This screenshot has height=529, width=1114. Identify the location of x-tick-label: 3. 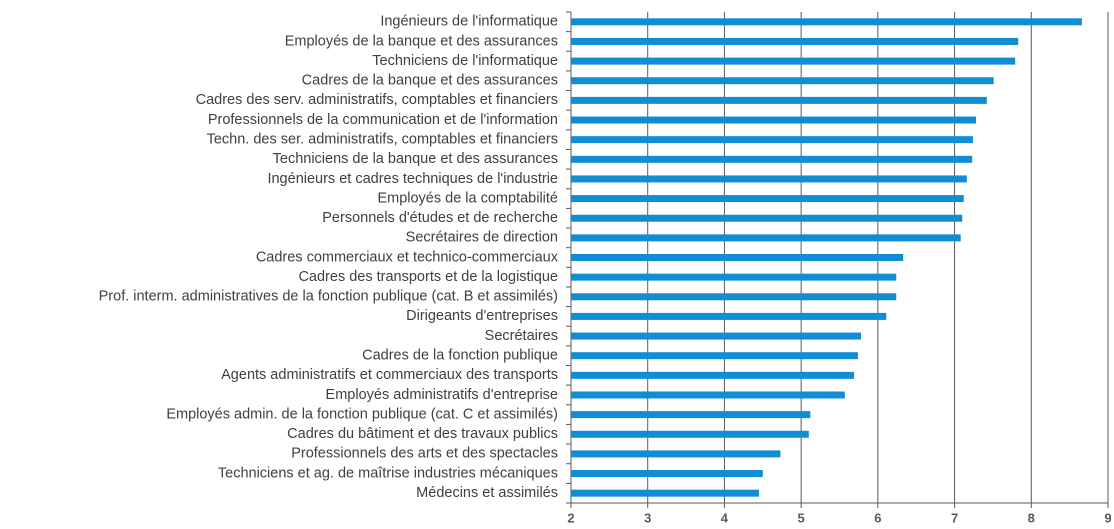
(647, 517).